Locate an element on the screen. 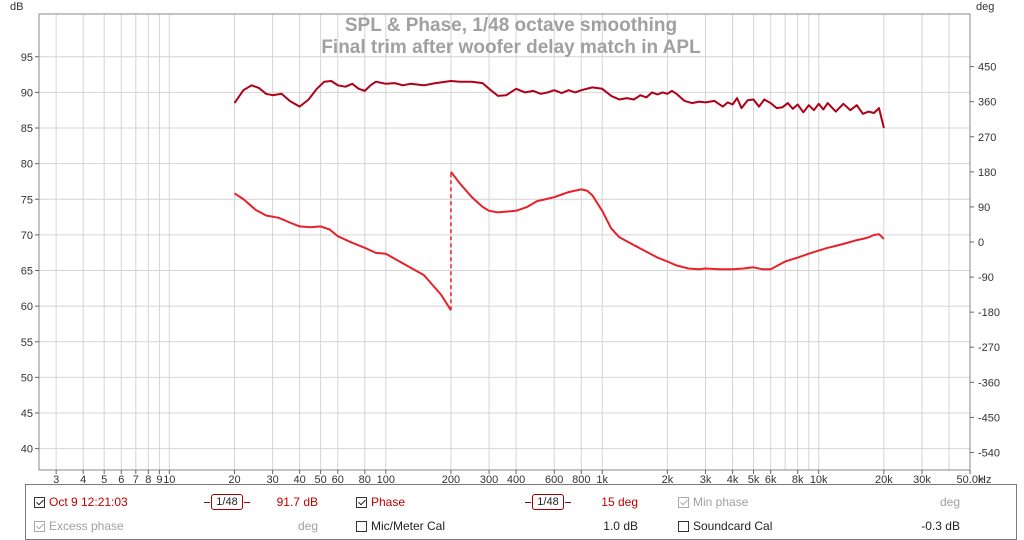  left-axis-unit: dB is located at coordinates (16, 7).